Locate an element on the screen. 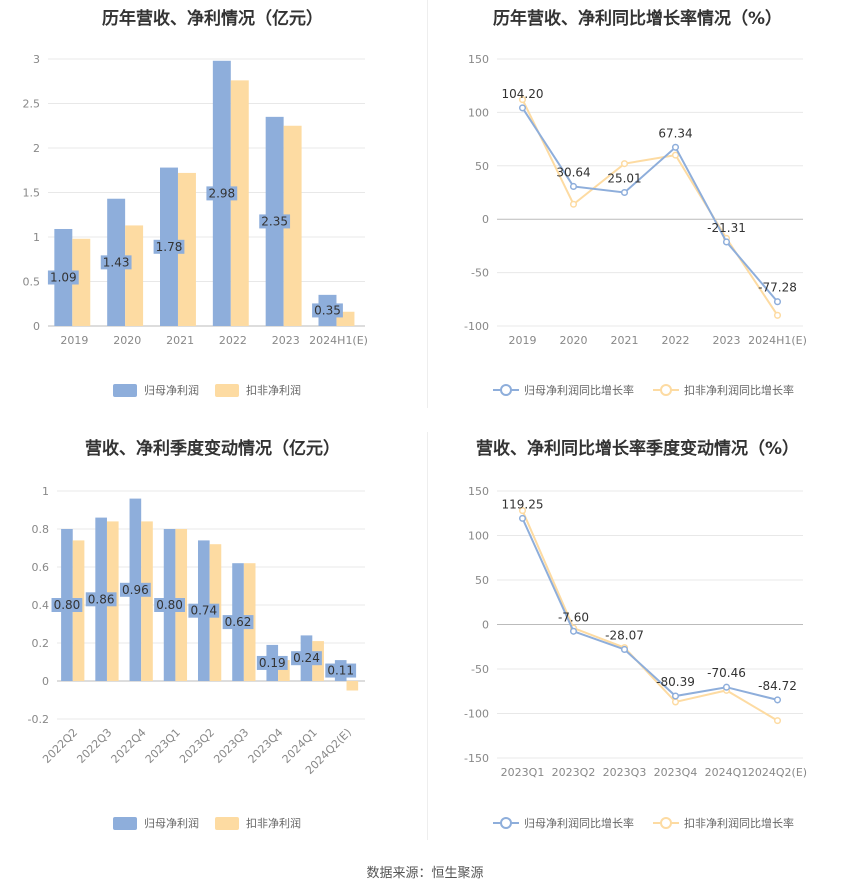  legend-label: 归母净利润 is located at coordinates (171, 390).